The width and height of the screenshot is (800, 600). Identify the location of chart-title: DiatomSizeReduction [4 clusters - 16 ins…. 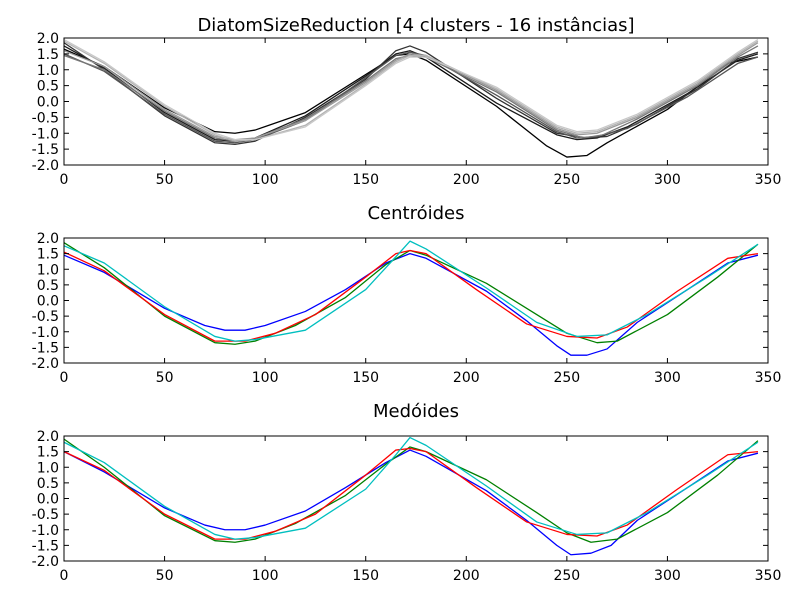
(415, 25).